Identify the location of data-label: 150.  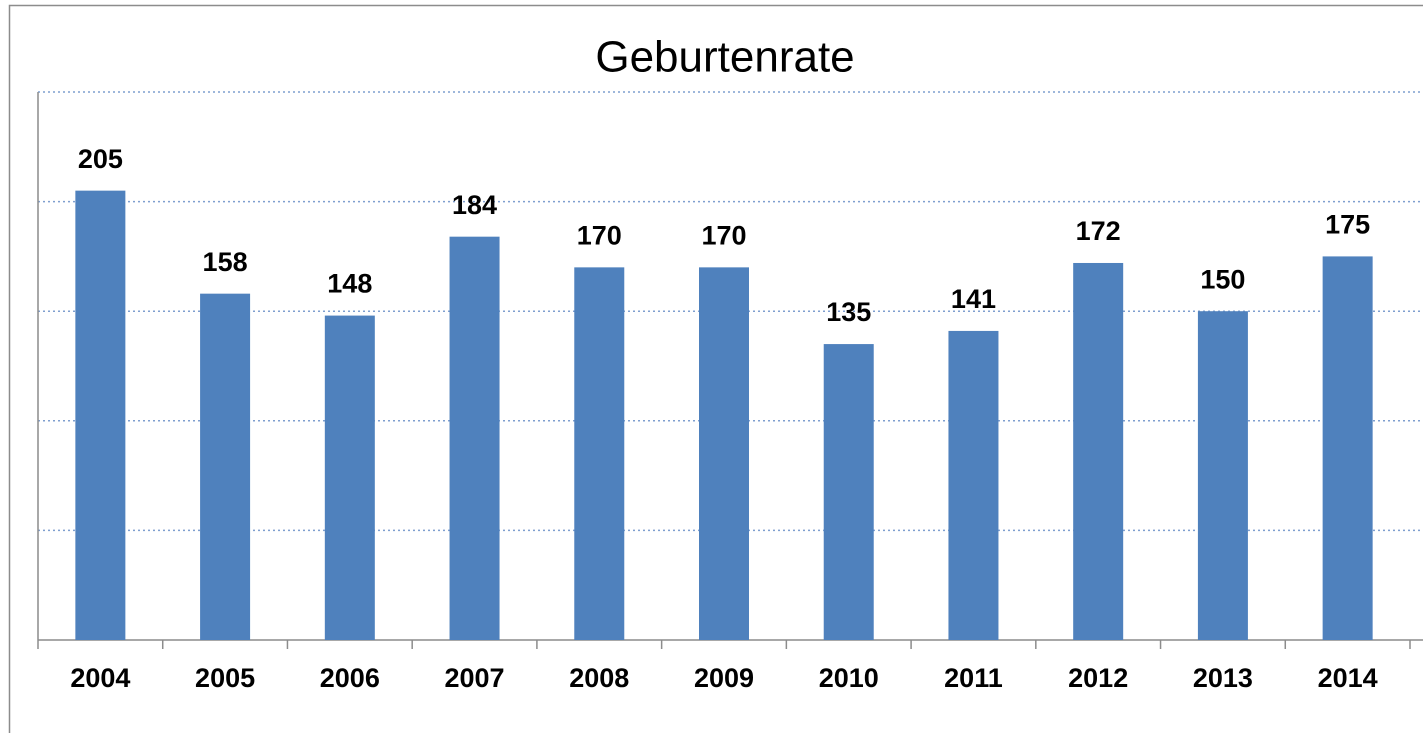
(1222, 279).